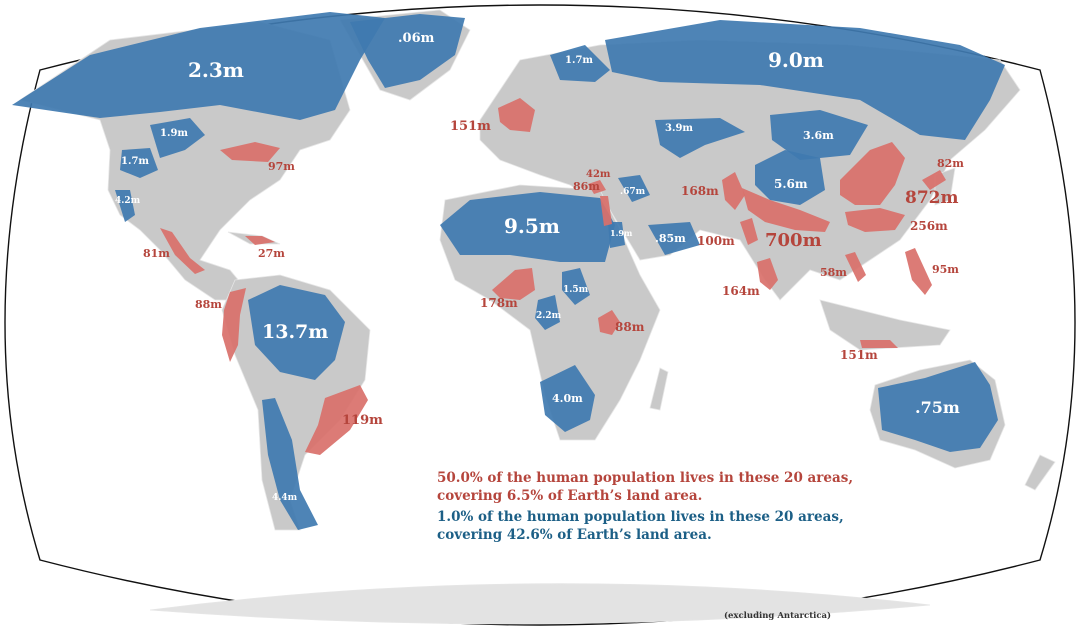 The height and width of the screenshot is (629, 1080). Describe the element at coordinates (128, 201) in the screenshot. I see `label-baja: 4.2m` at that location.